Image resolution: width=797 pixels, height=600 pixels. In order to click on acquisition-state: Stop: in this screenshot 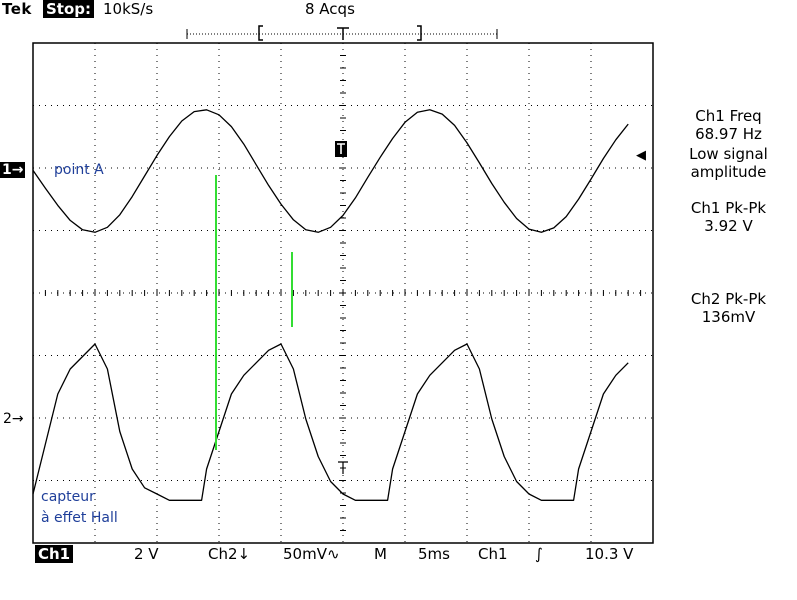, I will do `click(69, 9)`.